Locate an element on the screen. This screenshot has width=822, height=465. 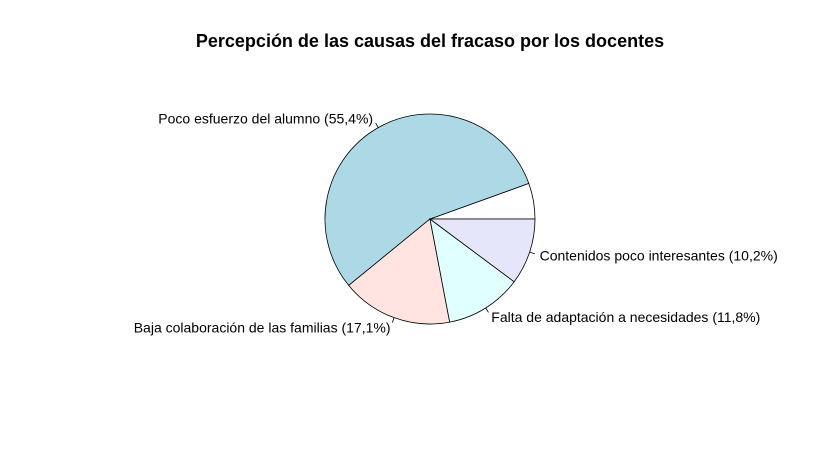
pie-leader-lines is located at coordinates (455, 222).